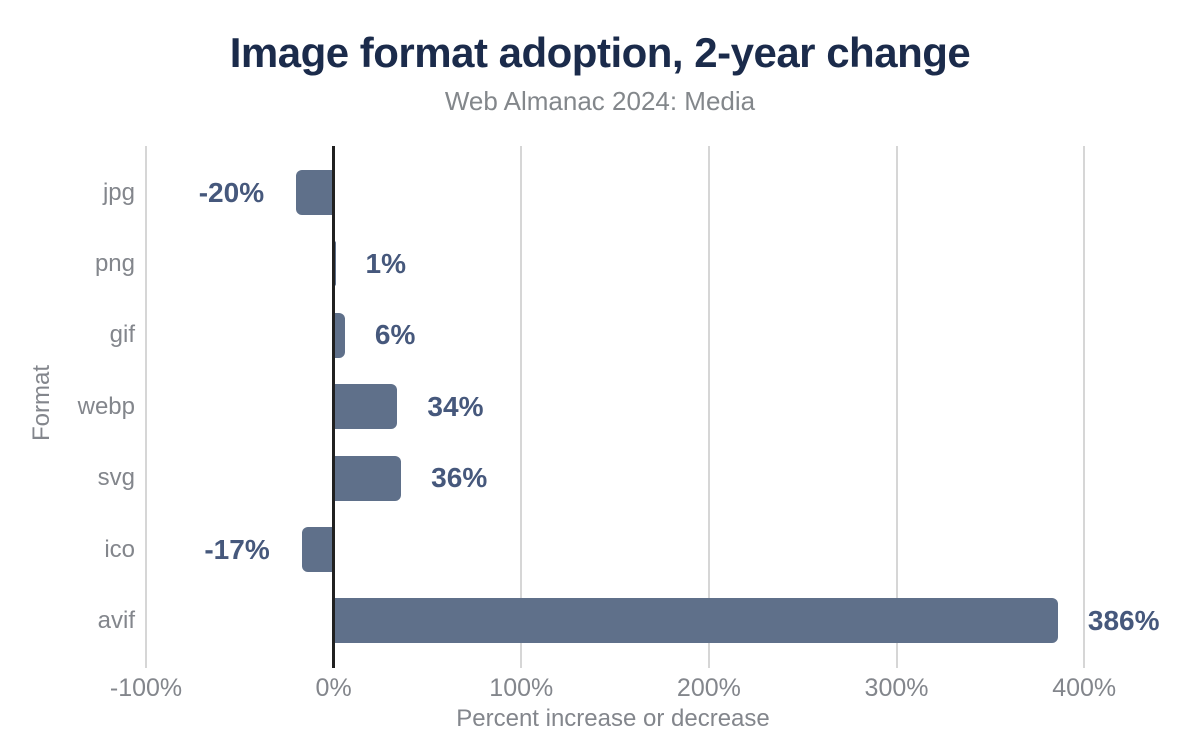  What do you see at coordinates (613, 718) in the screenshot?
I see `x-axis-title: Percent increase or decrease` at bounding box center [613, 718].